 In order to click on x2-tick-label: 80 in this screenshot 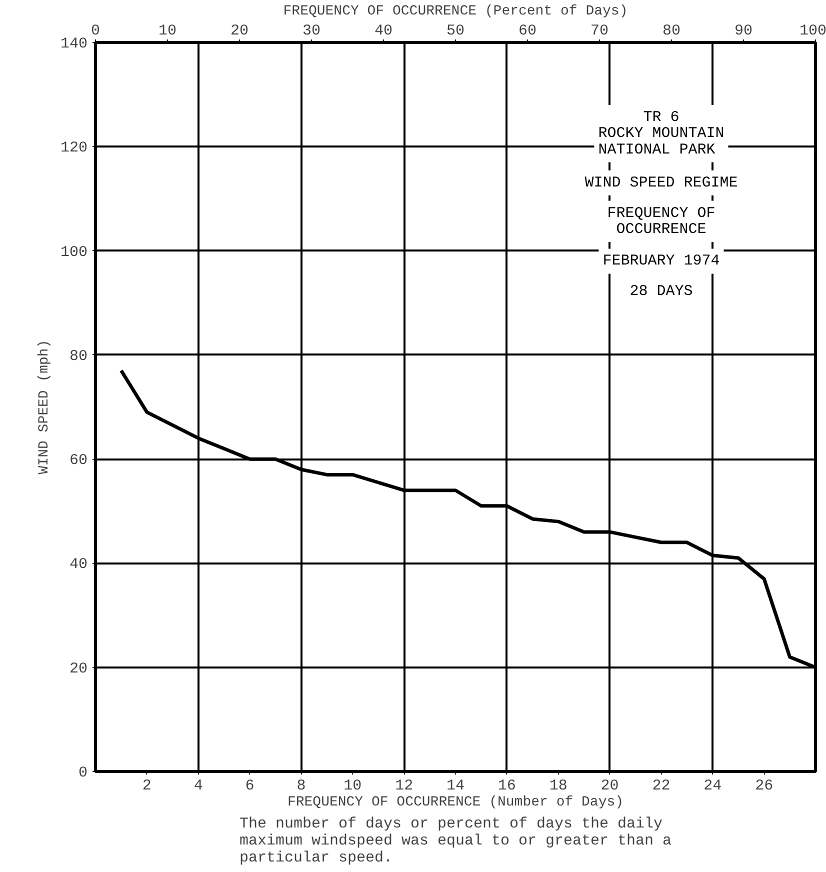, I will do `click(671, 31)`.